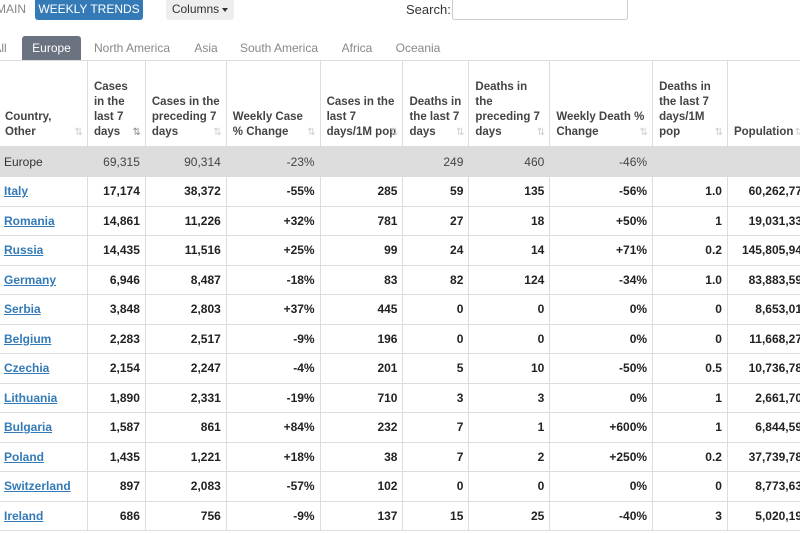 The width and height of the screenshot is (800, 534). What do you see at coordinates (185, 220) in the screenshot?
I see `table-cell: 11,226` at bounding box center [185, 220].